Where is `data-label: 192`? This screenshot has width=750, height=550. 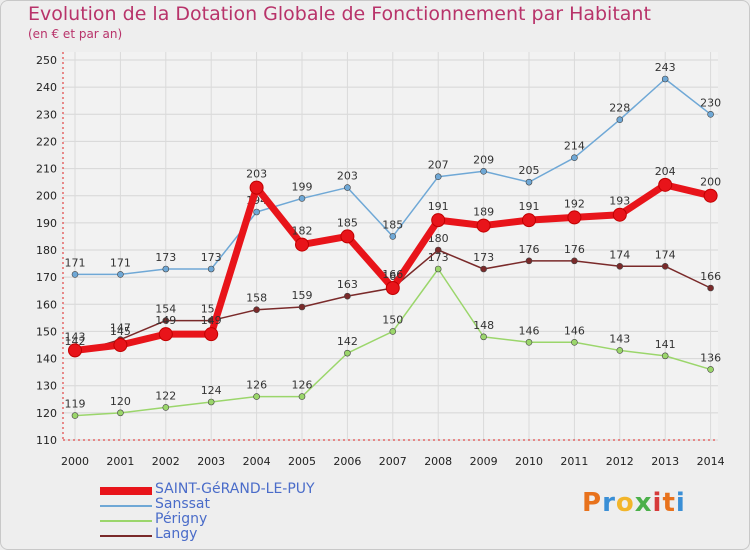 data-label: 192 is located at coordinates (574, 203).